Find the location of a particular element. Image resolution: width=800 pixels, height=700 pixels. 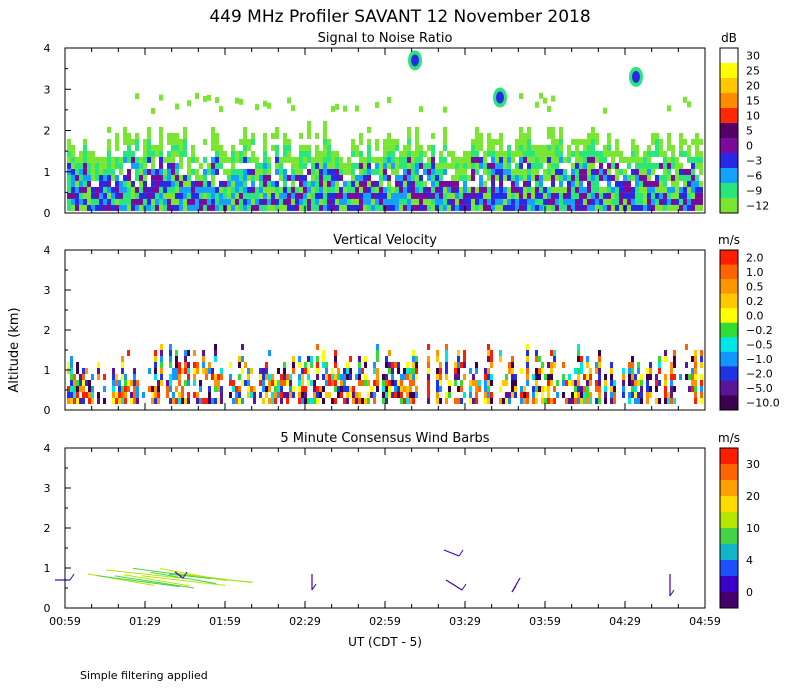

y-tick-label: 4 is located at coordinates (47, 448).